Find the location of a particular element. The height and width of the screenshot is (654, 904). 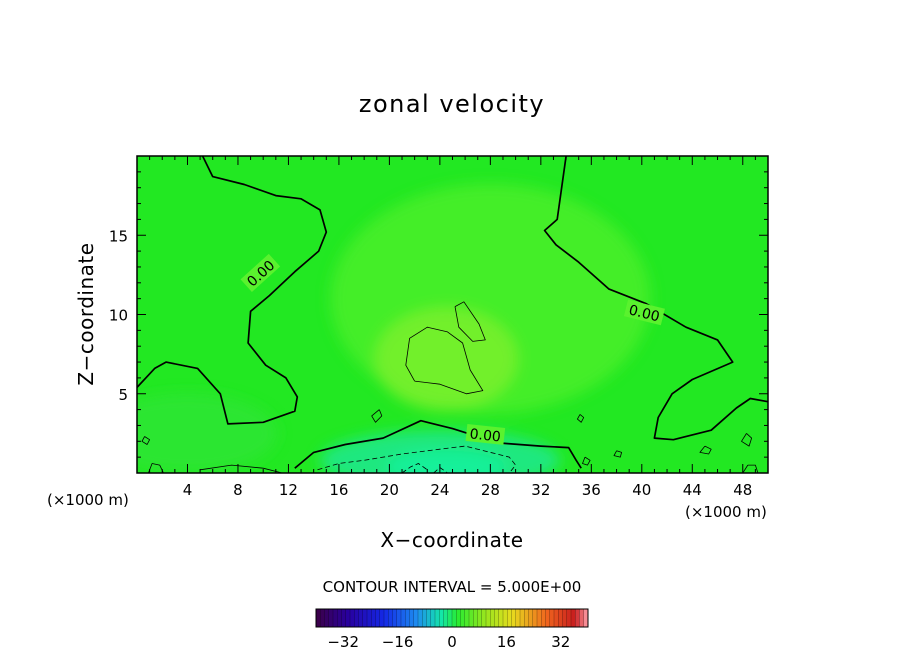

x-tick-label: 24 is located at coordinates (439, 490).